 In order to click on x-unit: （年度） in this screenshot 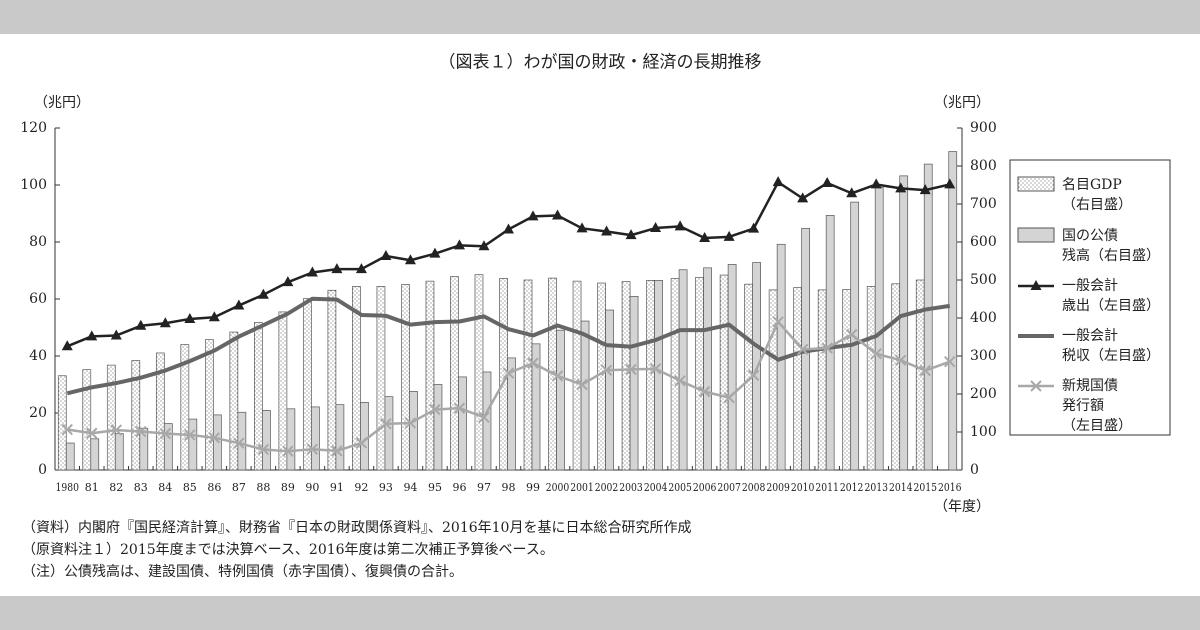, I will do `click(962, 507)`.